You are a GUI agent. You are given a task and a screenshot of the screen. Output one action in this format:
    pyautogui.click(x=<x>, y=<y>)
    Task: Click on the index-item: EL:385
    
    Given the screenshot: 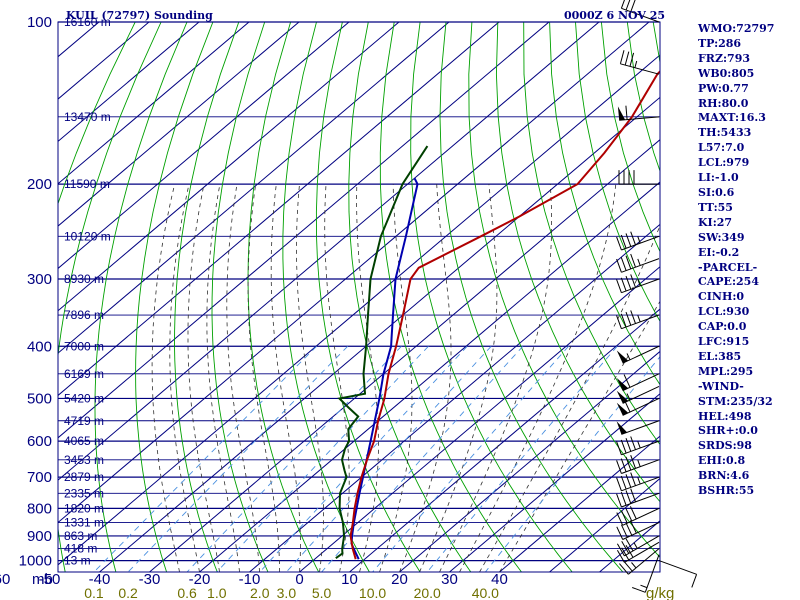 What is the action you would take?
    pyautogui.click(x=720, y=356)
    